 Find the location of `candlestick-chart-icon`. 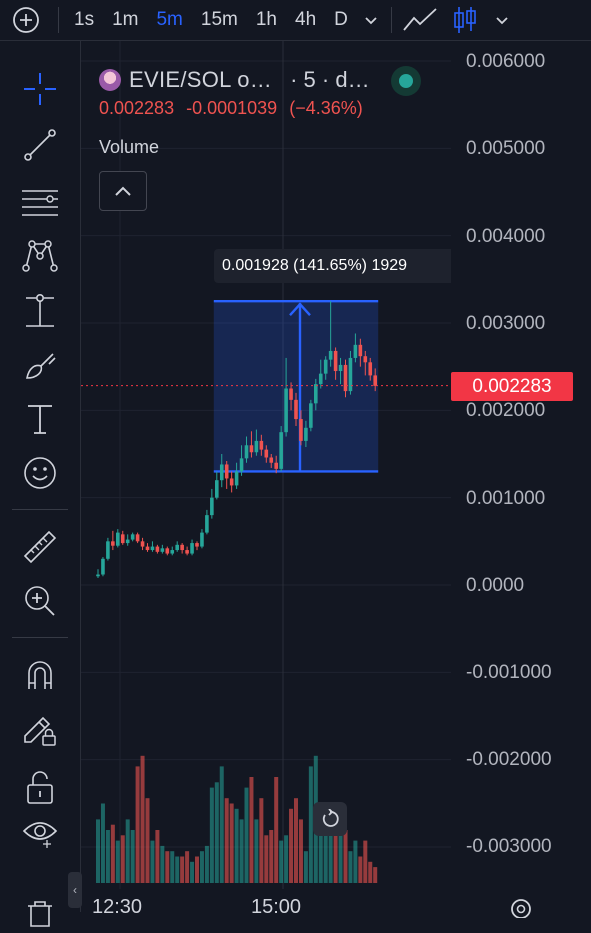

candlestick-chart-icon is located at coordinates (465, 20).